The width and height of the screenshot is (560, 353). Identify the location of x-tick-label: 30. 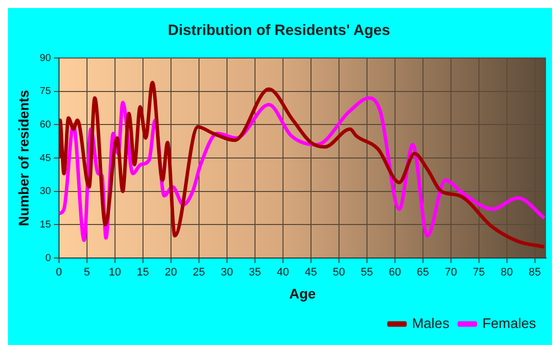
(227, 272).